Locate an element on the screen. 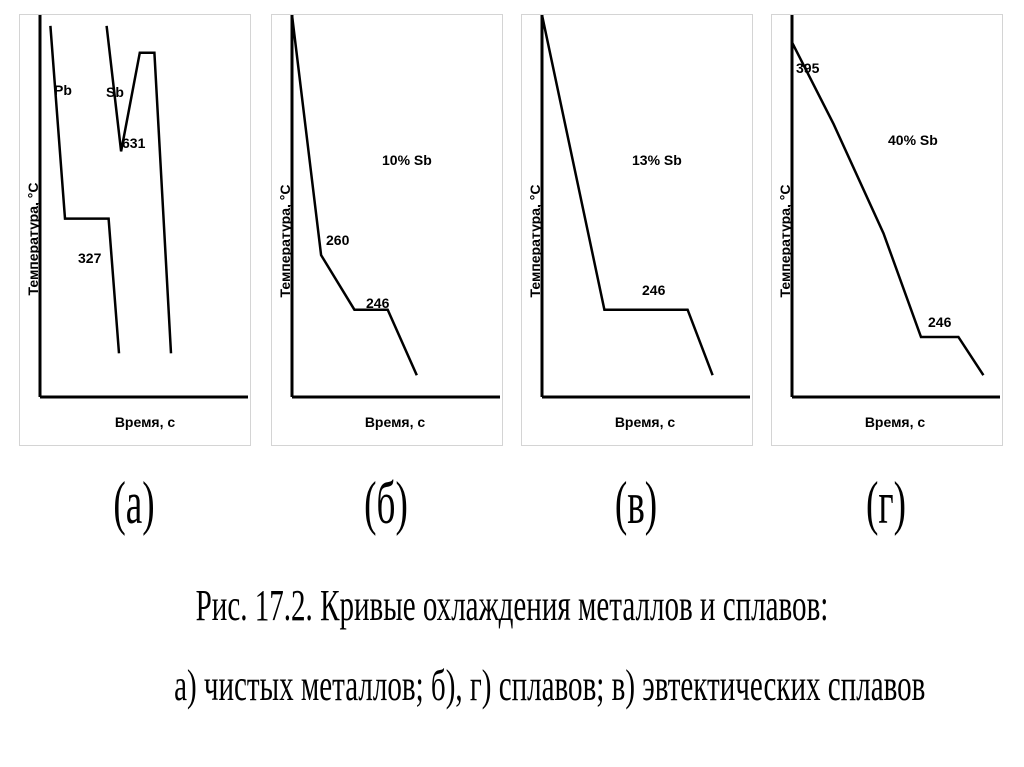 The width and height of the screenshot is (1024, 767). curve-sb is located at coordinates (139, 189).